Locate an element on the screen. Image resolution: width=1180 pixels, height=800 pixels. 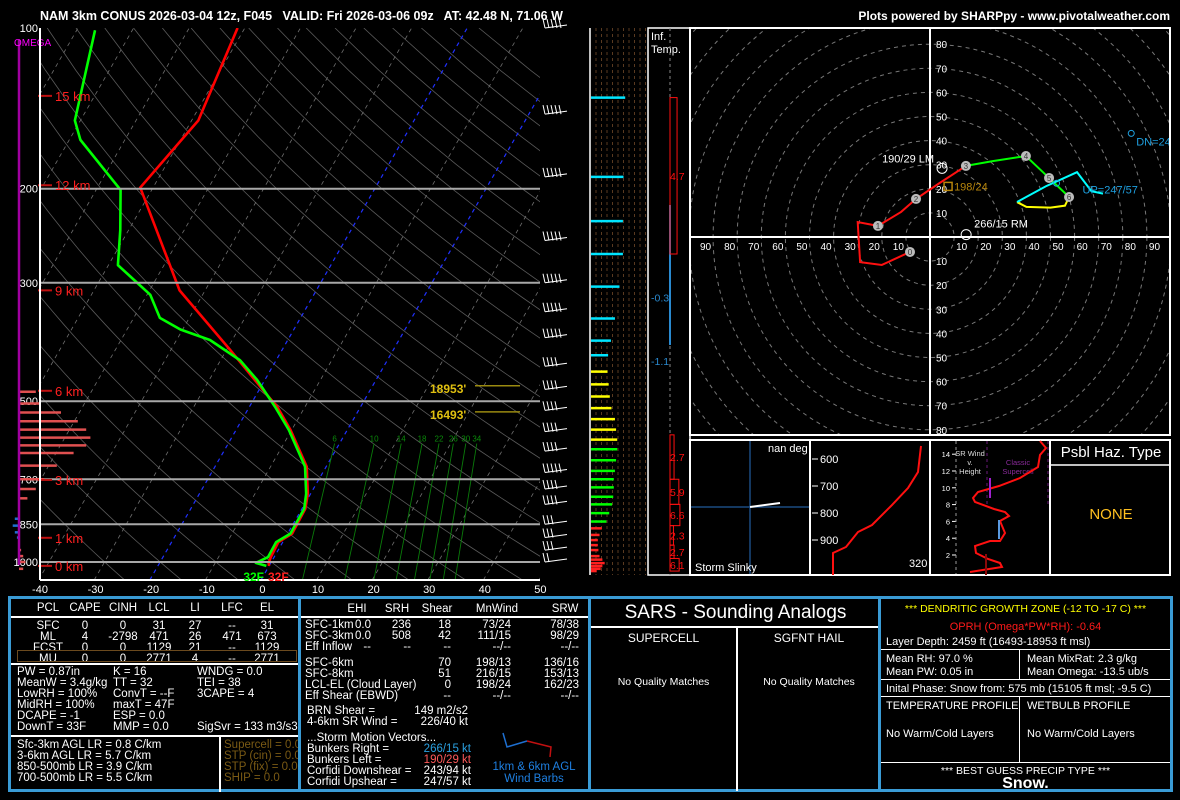
parcel-cell: 26 is located at coordinates (195, 637).